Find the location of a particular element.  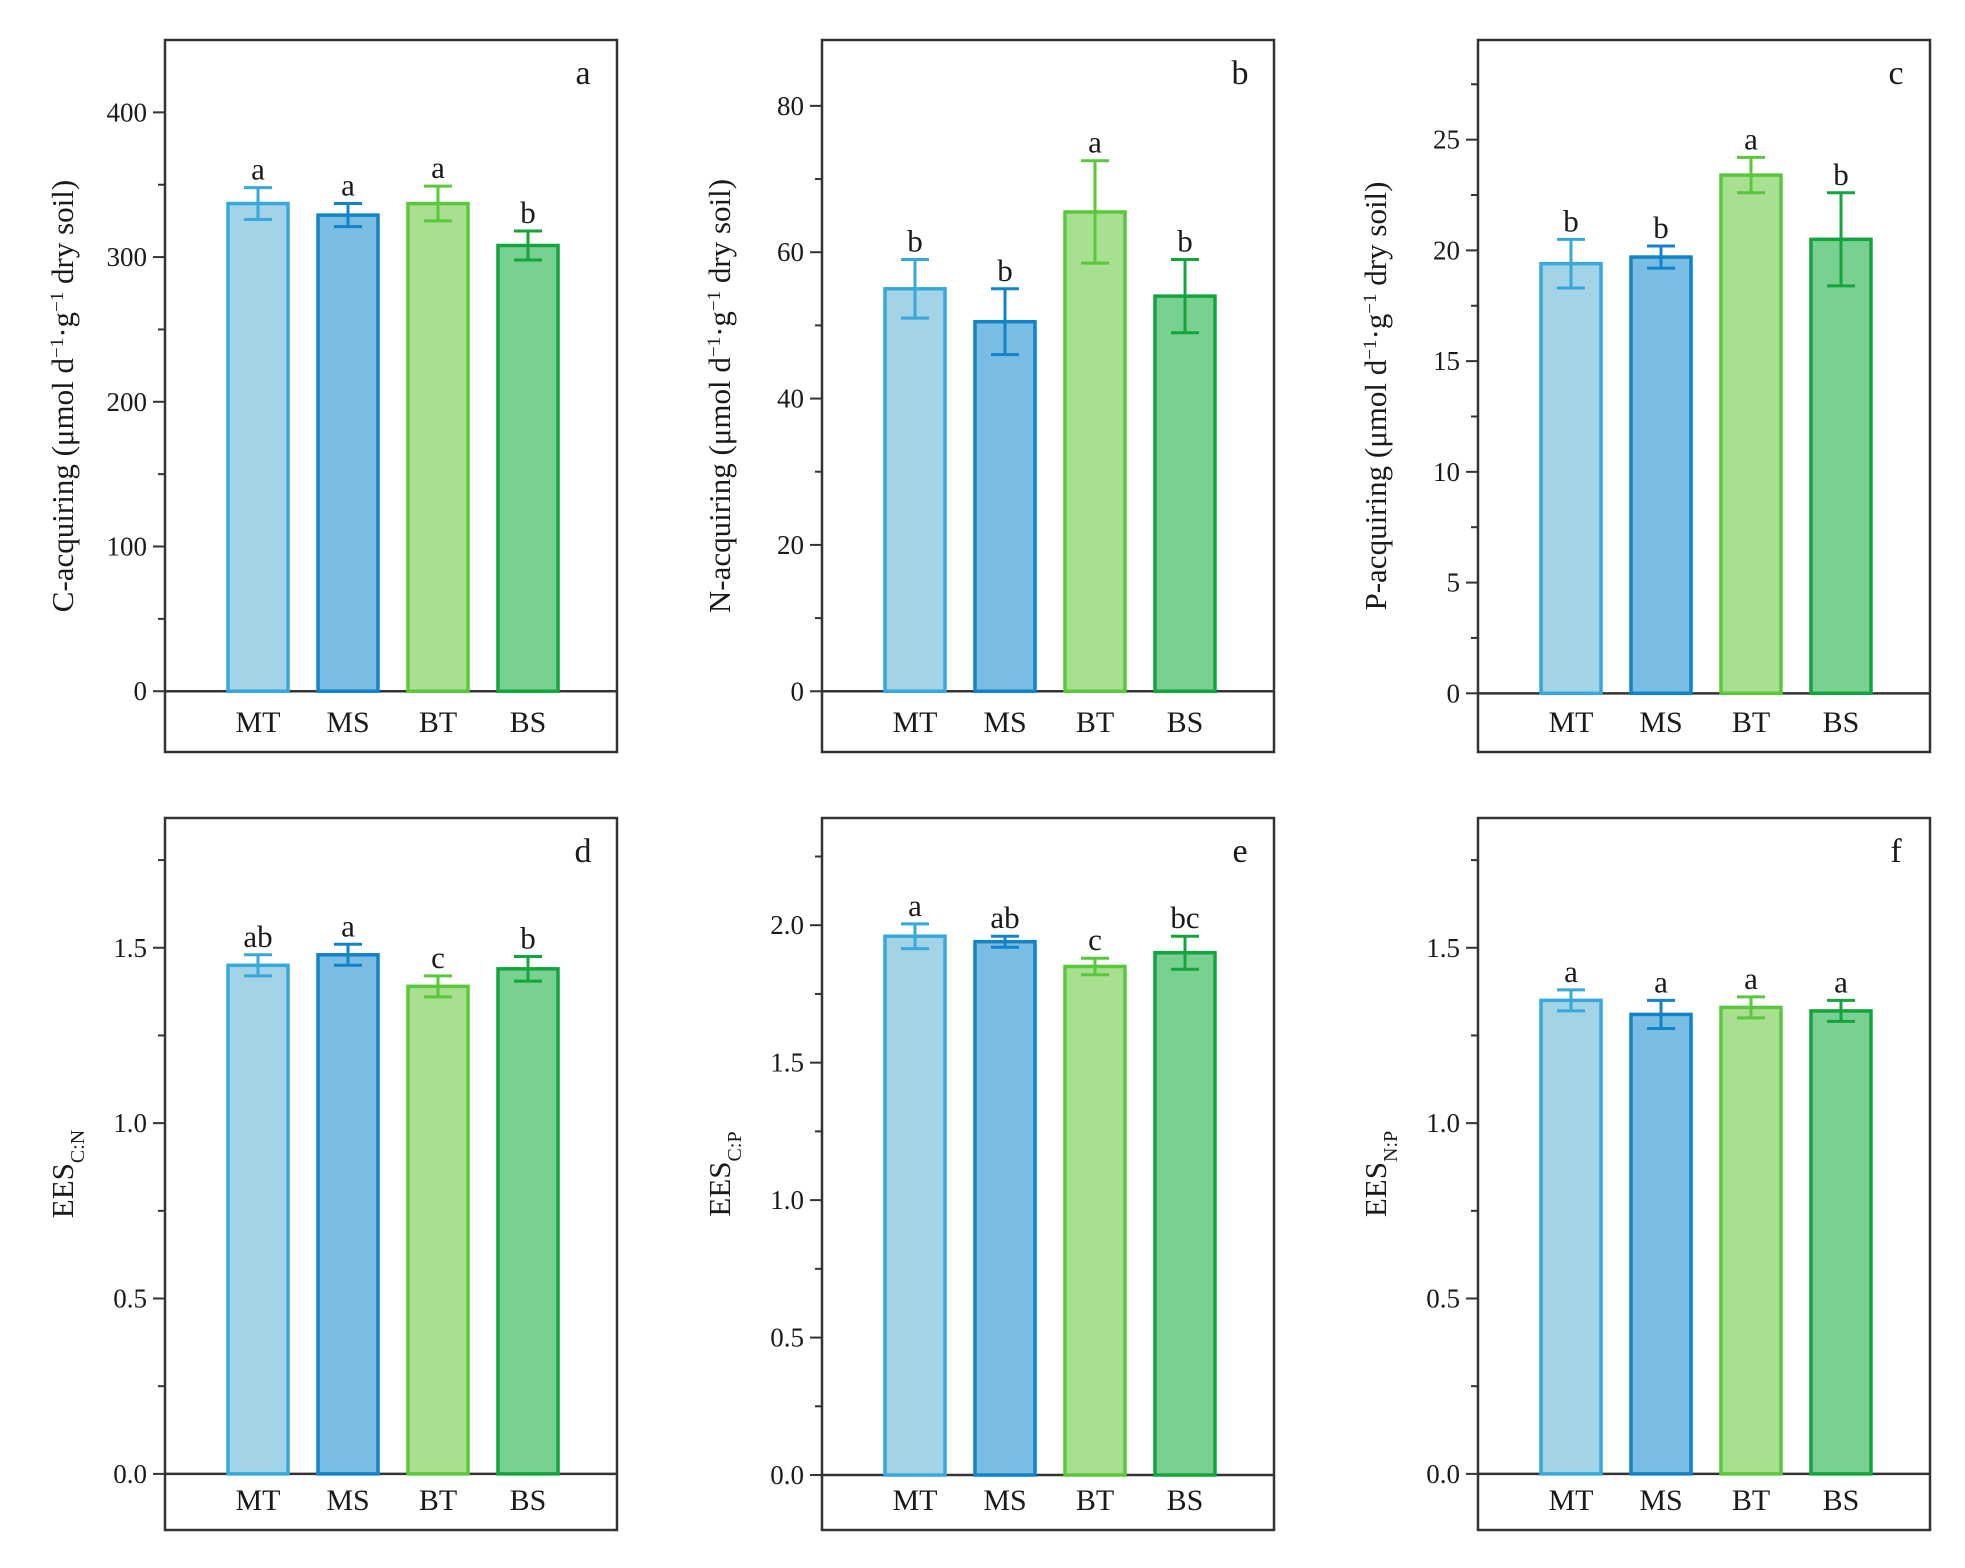

y-tick-label: 1.0 is located at coordinates (1443, 1123).